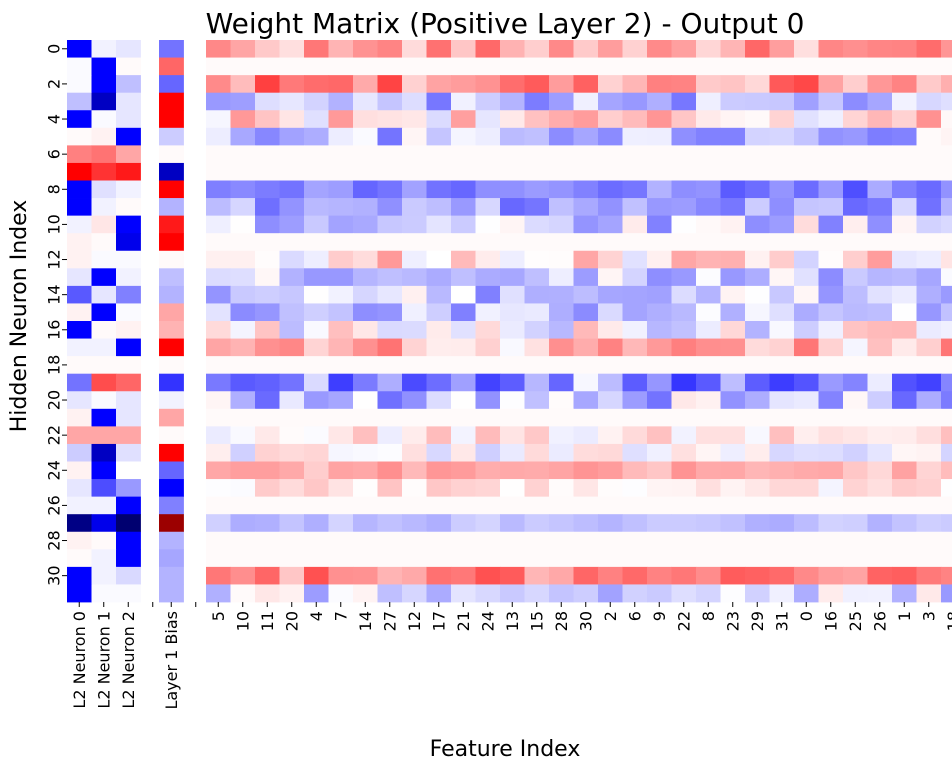  Describe the element at coordinates (708, 616) in the screenshot. I see `x-tick-label: 8` at that location.